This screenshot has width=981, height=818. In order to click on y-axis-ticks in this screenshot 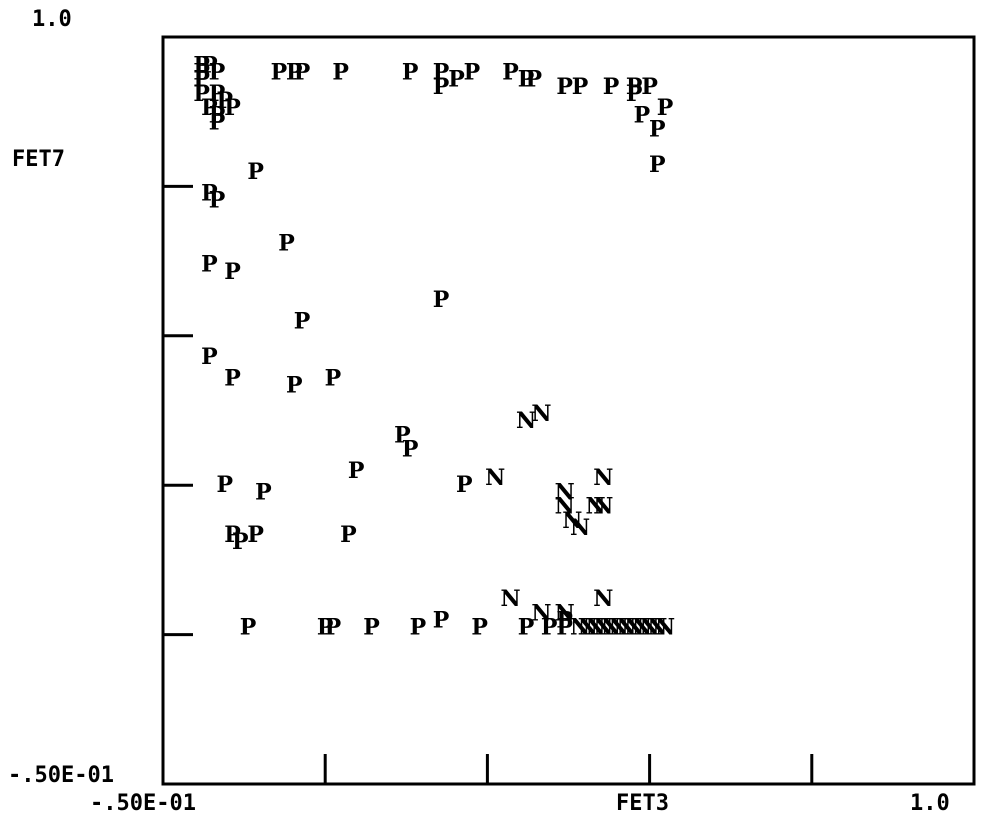, I will do `click(178, 410)`.